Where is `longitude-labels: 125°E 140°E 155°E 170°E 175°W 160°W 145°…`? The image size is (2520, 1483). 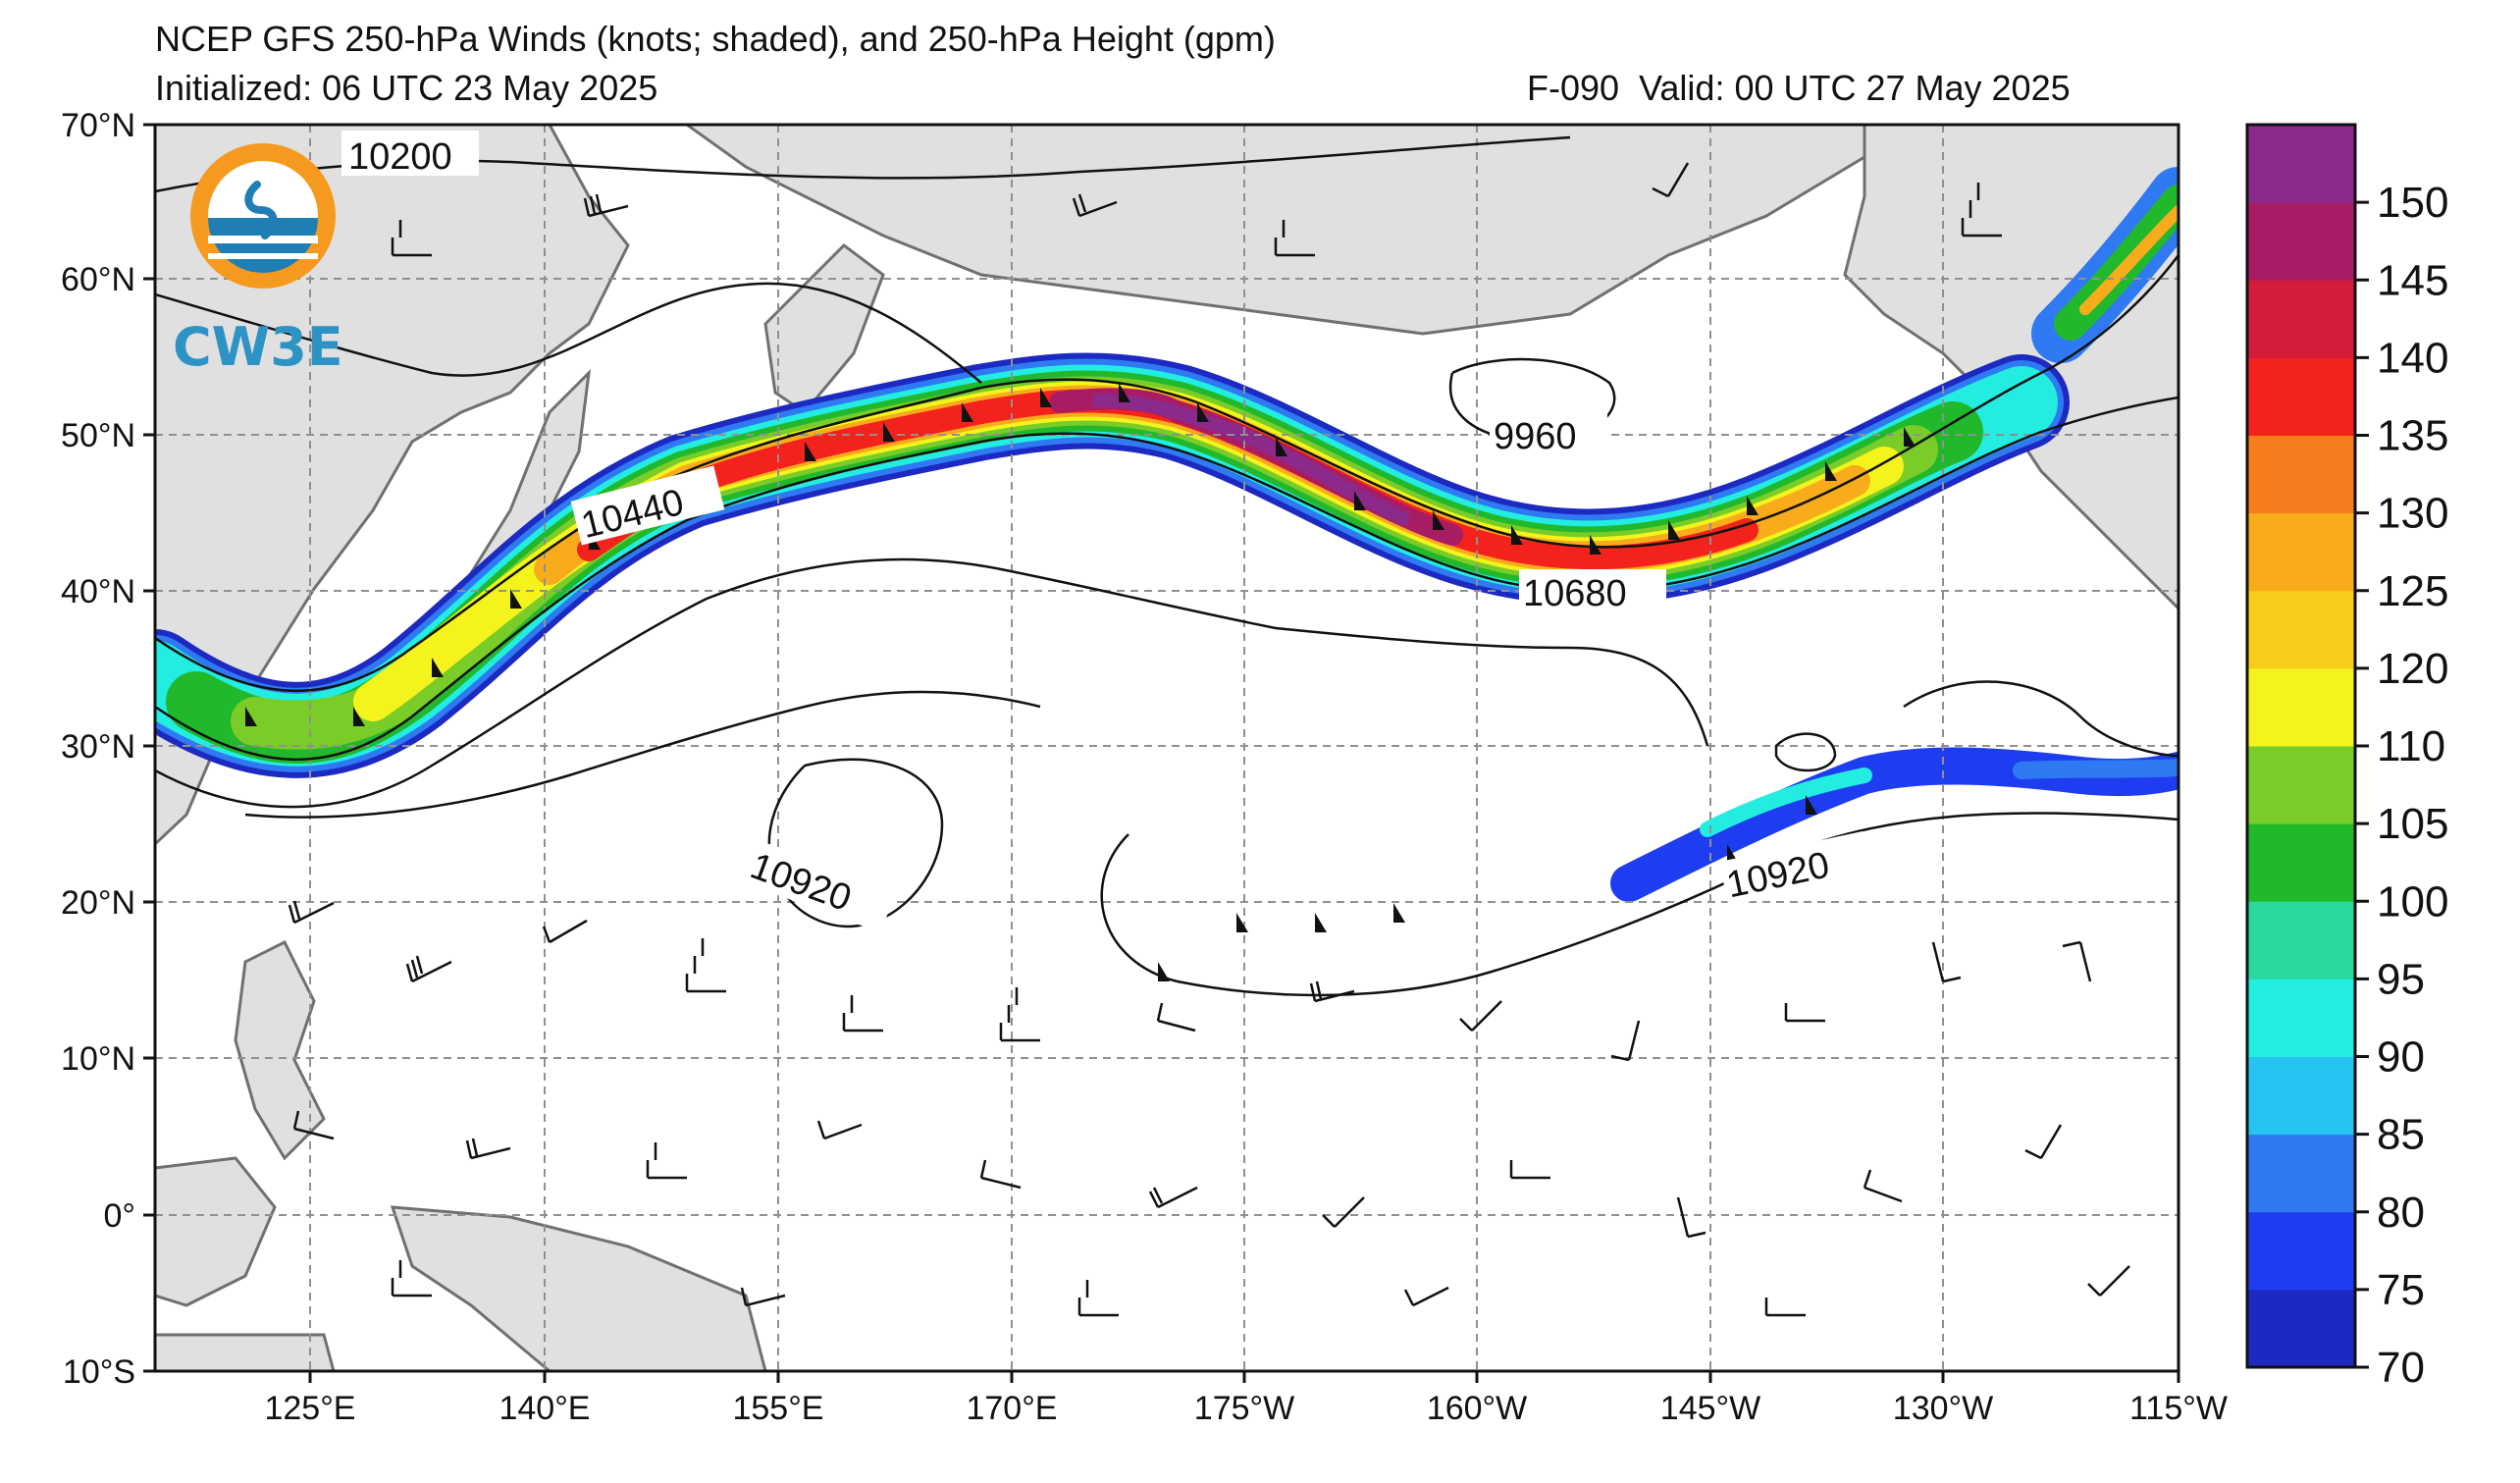
longitude-labels: 125°E 140°E 155°E 170°E 175°W 160°W 145°… is located at coordinates (1245, 1409).